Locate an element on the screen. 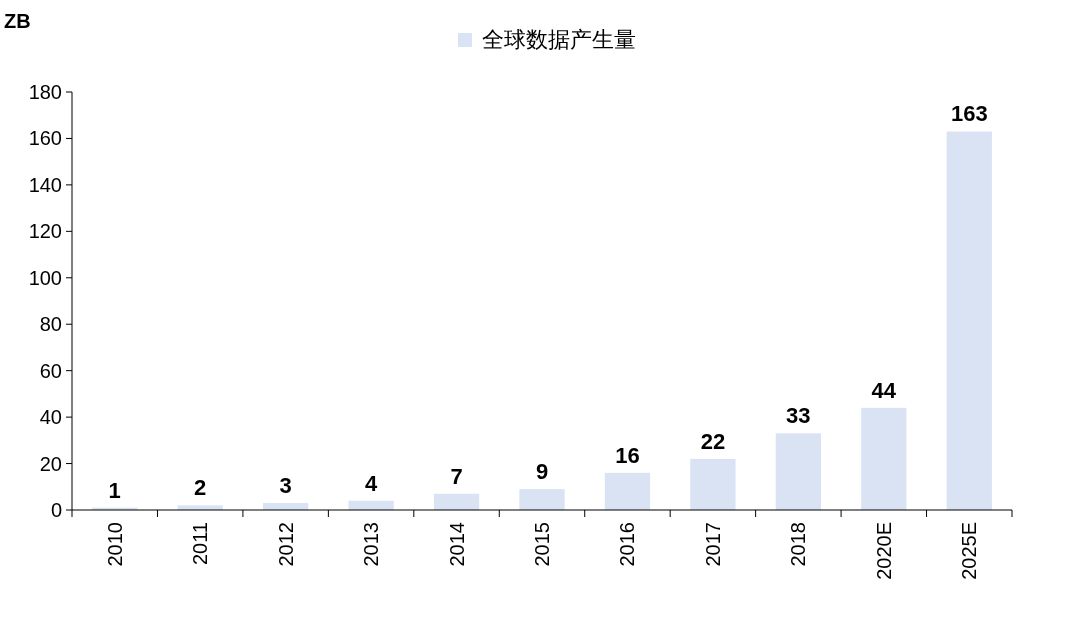 The height and width of the screenshot is (620, 1080). data-label: 2 is located at coordinates (200, 488).